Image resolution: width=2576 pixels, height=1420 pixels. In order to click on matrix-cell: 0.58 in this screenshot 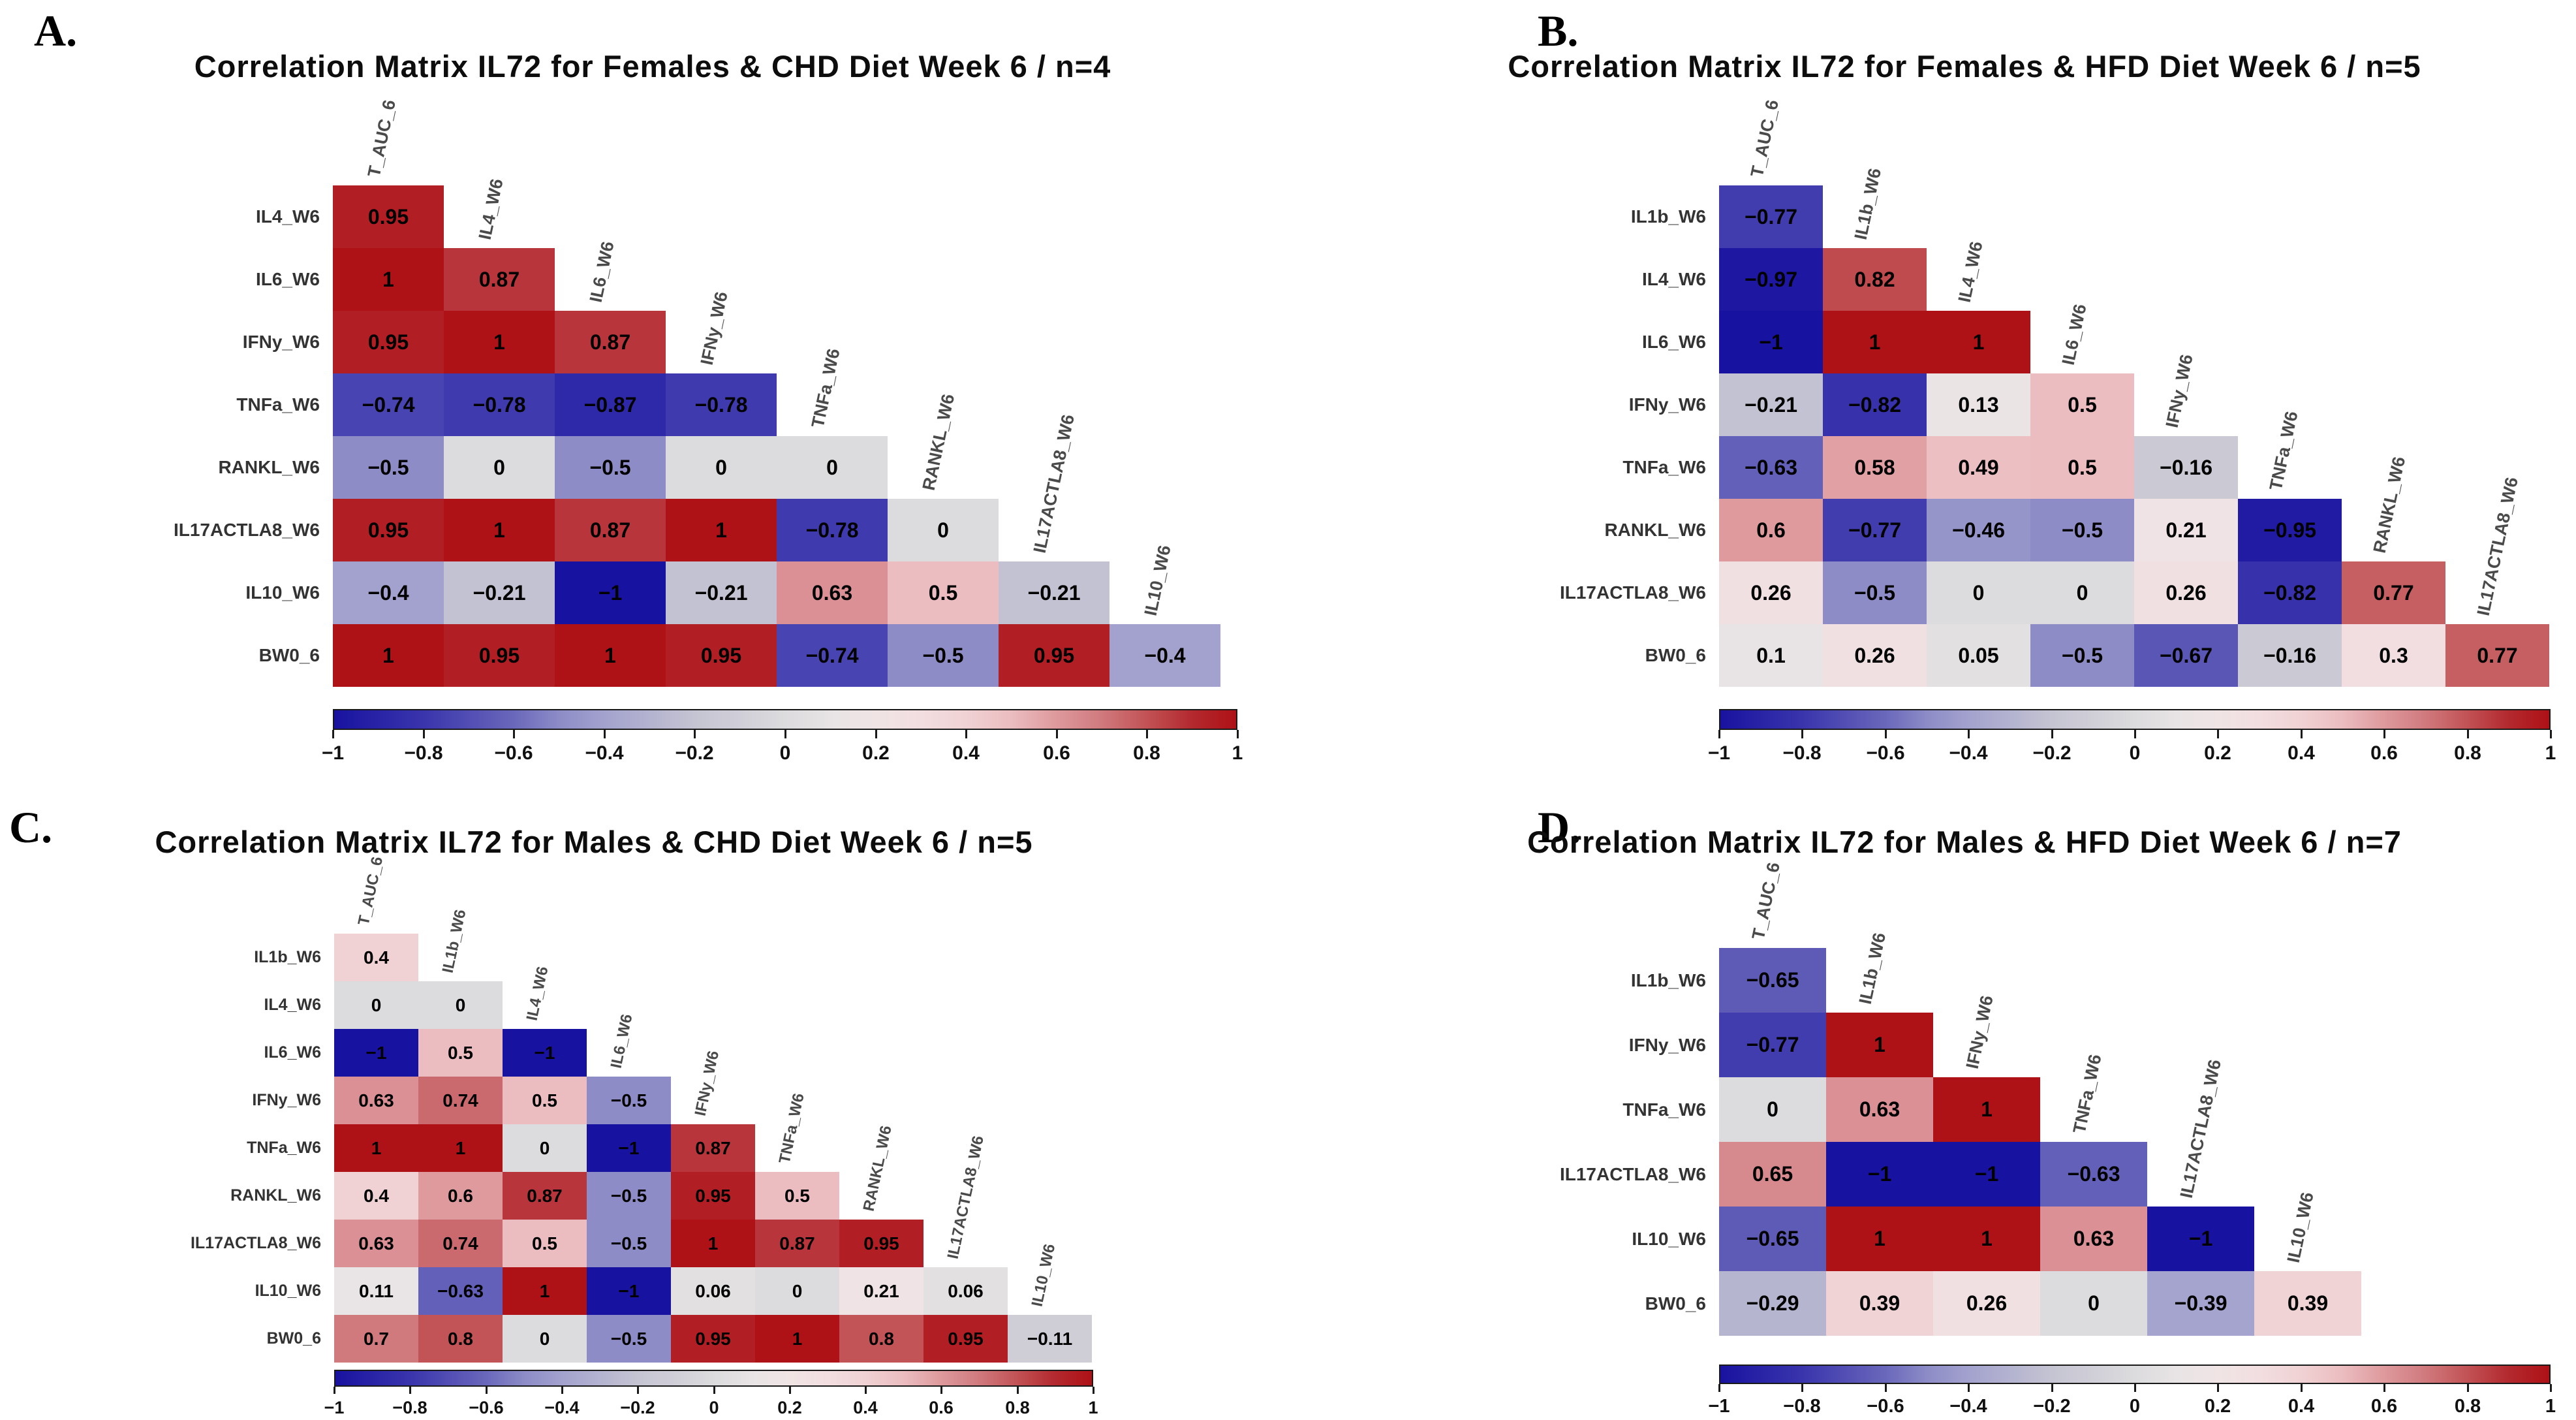, I will do `click(1875, 468)`.